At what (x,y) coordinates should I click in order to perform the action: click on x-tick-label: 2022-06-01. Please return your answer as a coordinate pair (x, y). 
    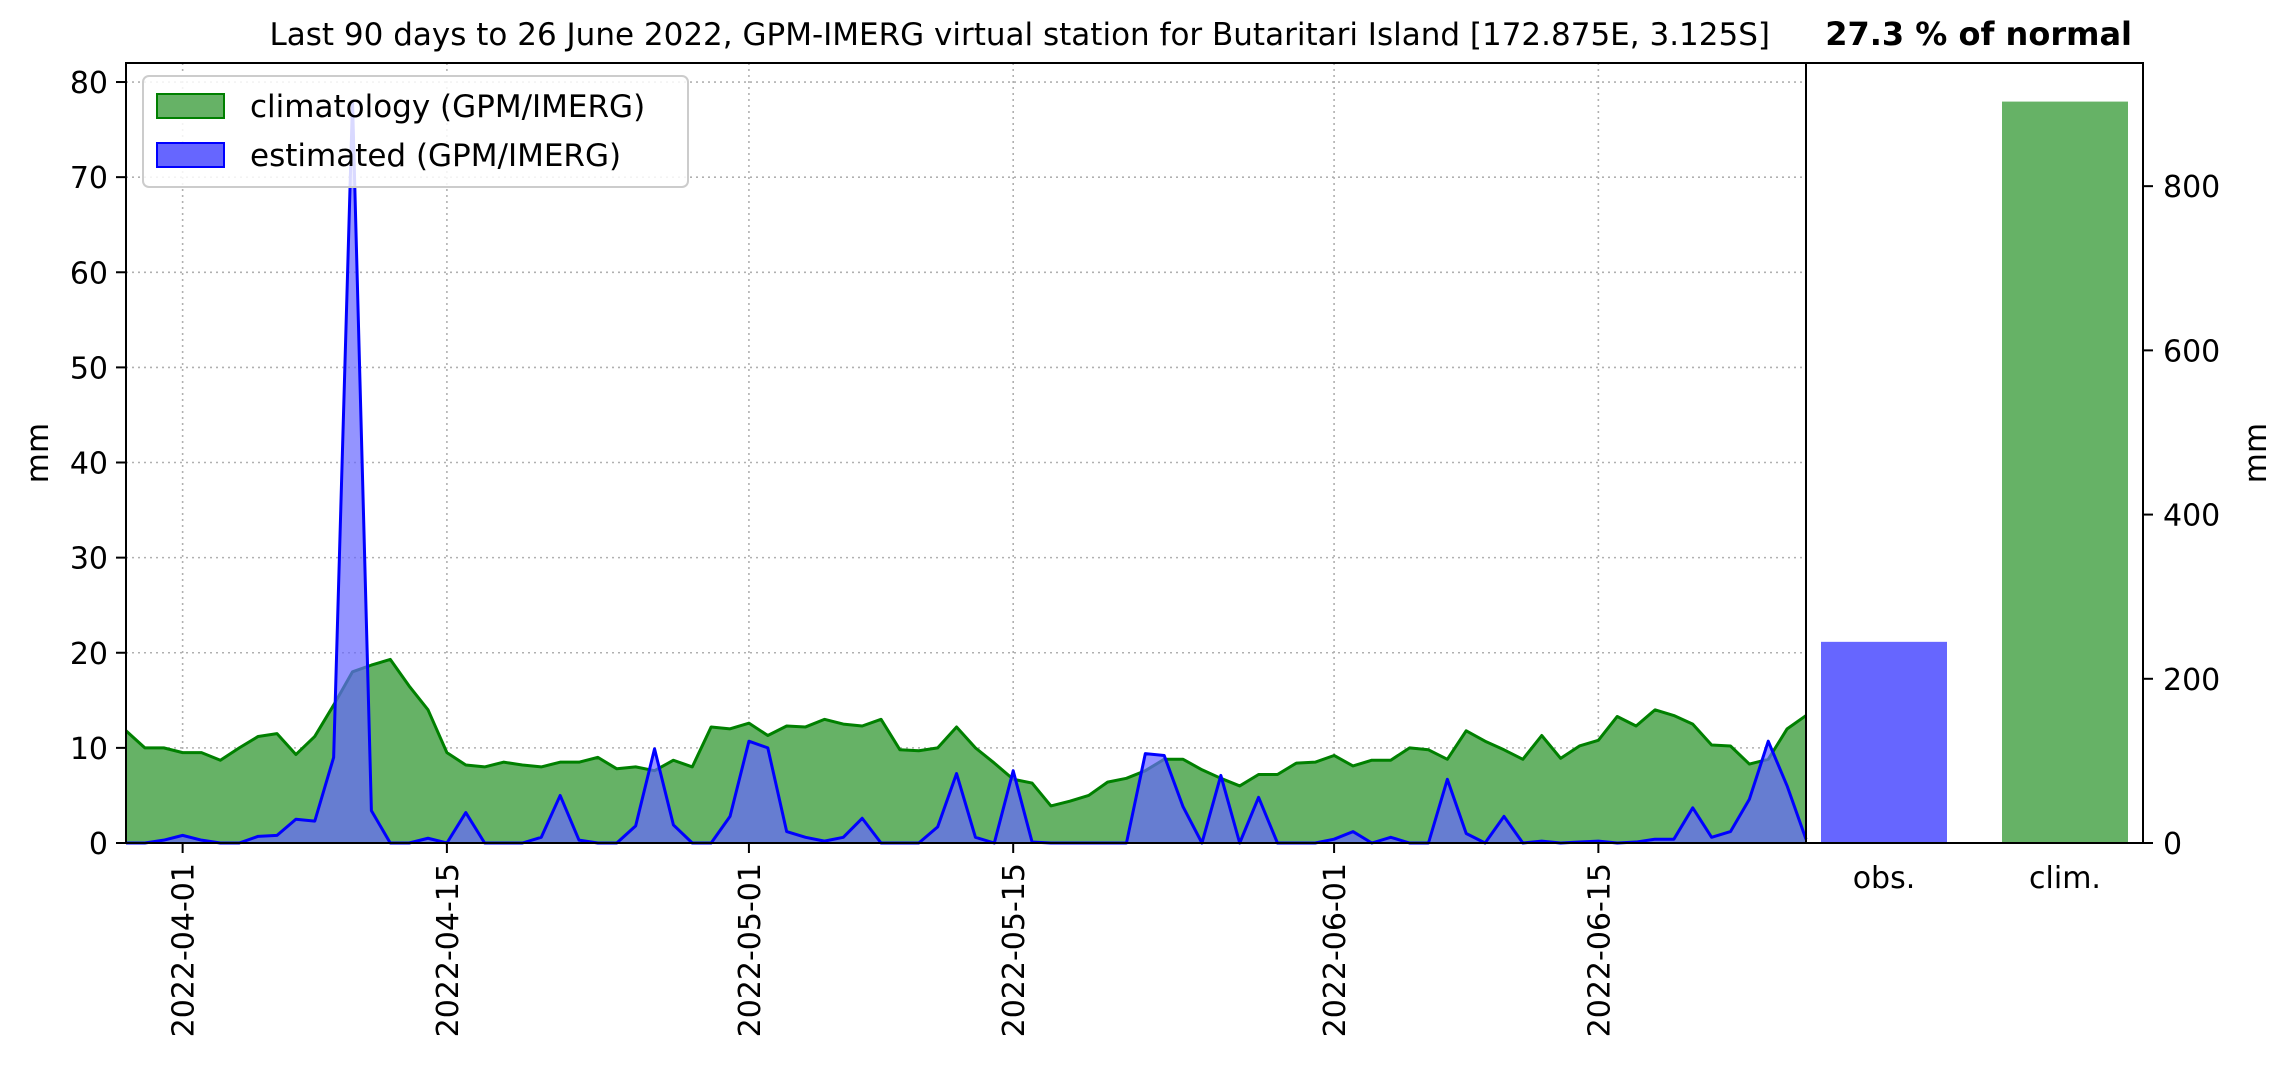
    Looking at the image, I should click on (1335, 950).